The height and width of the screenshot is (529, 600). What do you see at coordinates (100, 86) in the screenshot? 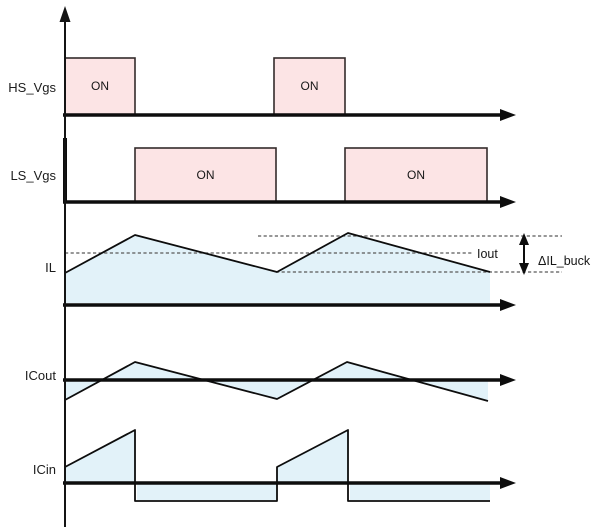
I see `hs-on-label-1: ON` at bounding box center [100, 86].